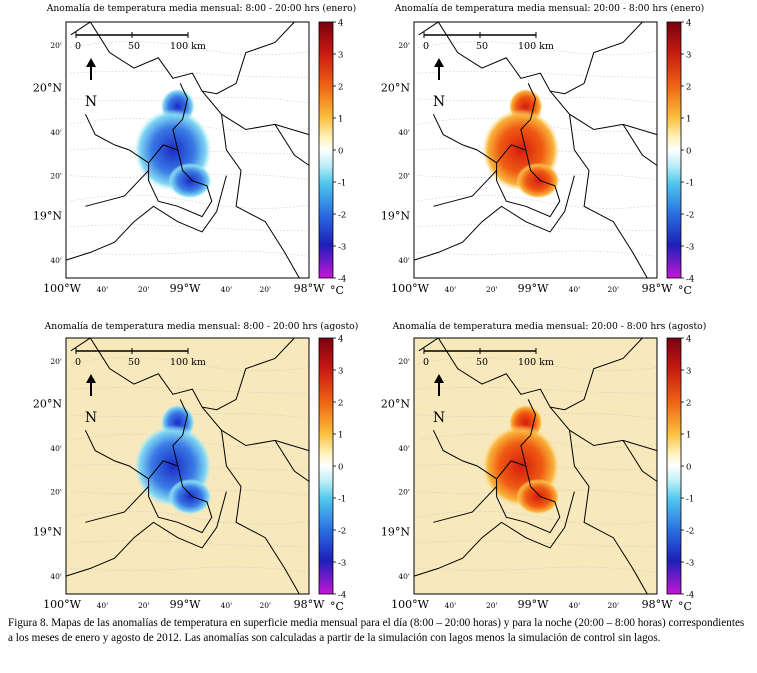 This screenshot has height=673, width=757. Describe the element at coordinates (342, 500) in the screenshot. I see `colorbar-tick-label: -1` at that location.